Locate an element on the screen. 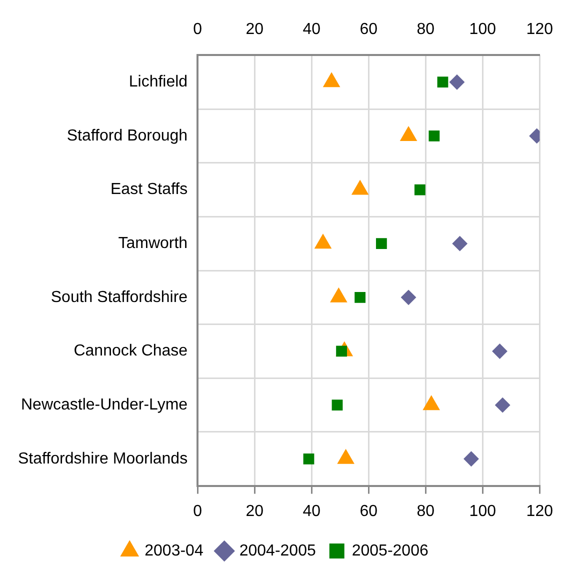 Image resolution: width=569 pixels, height=581 pixels. legend-label: 2005-2006 is located at coordinates (390, 551).